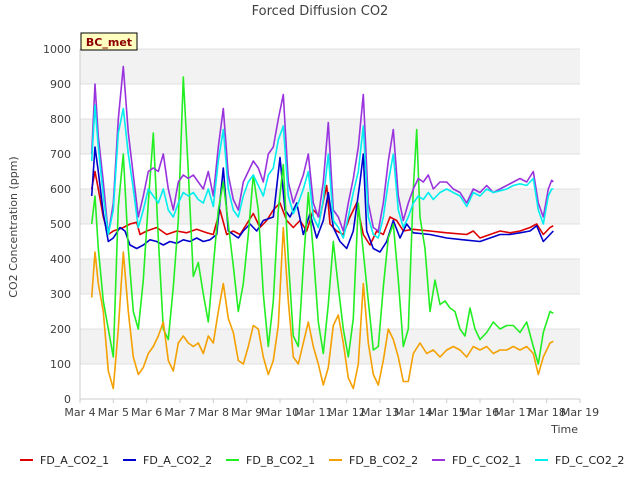 The height and width of the screenshot is (480, 640). I want to click on x-tick-label: Mar 14, so click(413, 412).